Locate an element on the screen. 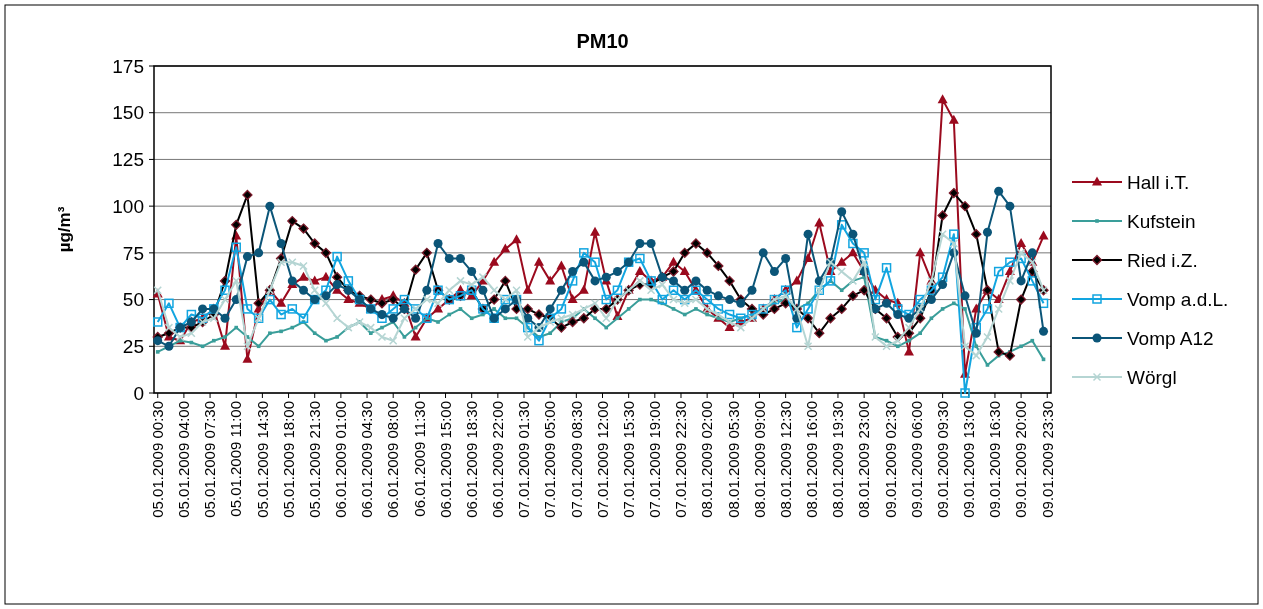 The height and width of the screenshot is (609, 1263). x-tick-label: 05.01.2009 07:30 is located at coordinates (210, 459).